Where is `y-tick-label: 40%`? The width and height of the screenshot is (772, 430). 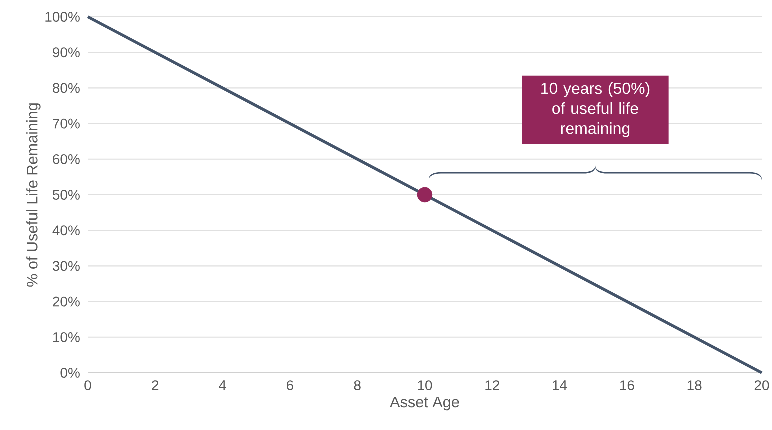
y-tick-label: 40% is located at coordinates (66, 231).